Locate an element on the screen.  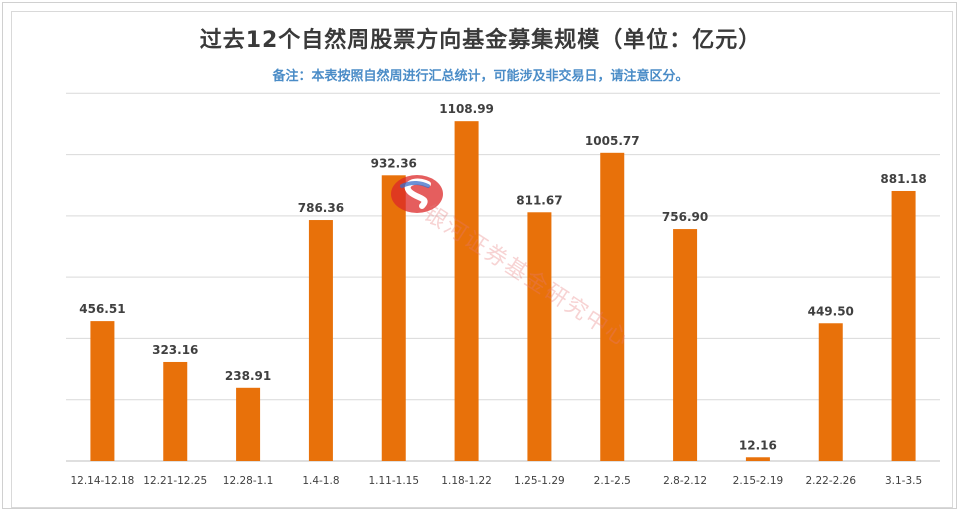
x-tick-label: 2.22-2.26 is located at coordinates (830, 481).